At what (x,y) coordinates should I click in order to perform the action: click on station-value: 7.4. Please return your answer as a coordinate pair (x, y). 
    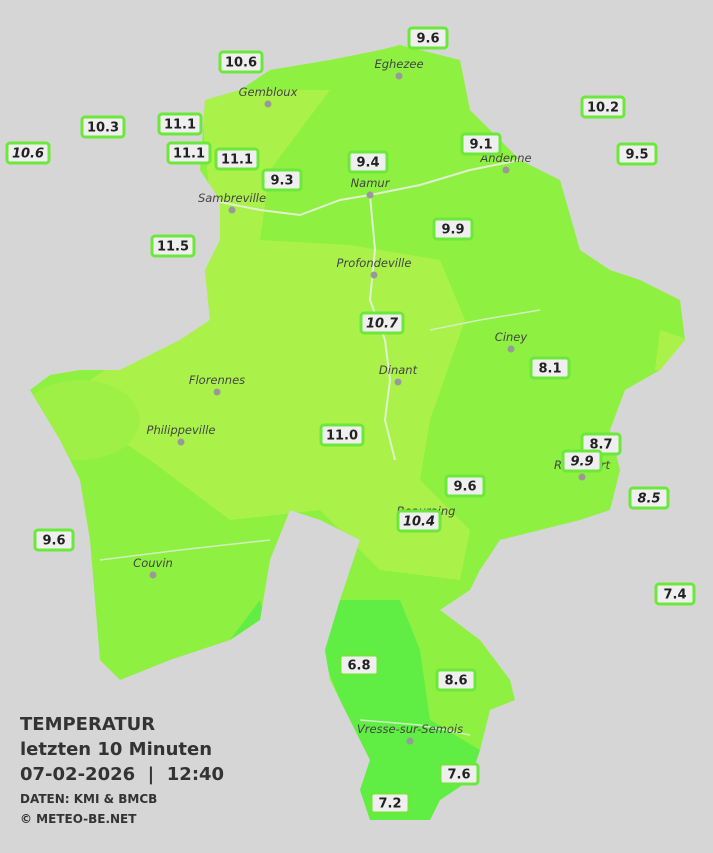
    Looking at the image, I should click on (674, 595).